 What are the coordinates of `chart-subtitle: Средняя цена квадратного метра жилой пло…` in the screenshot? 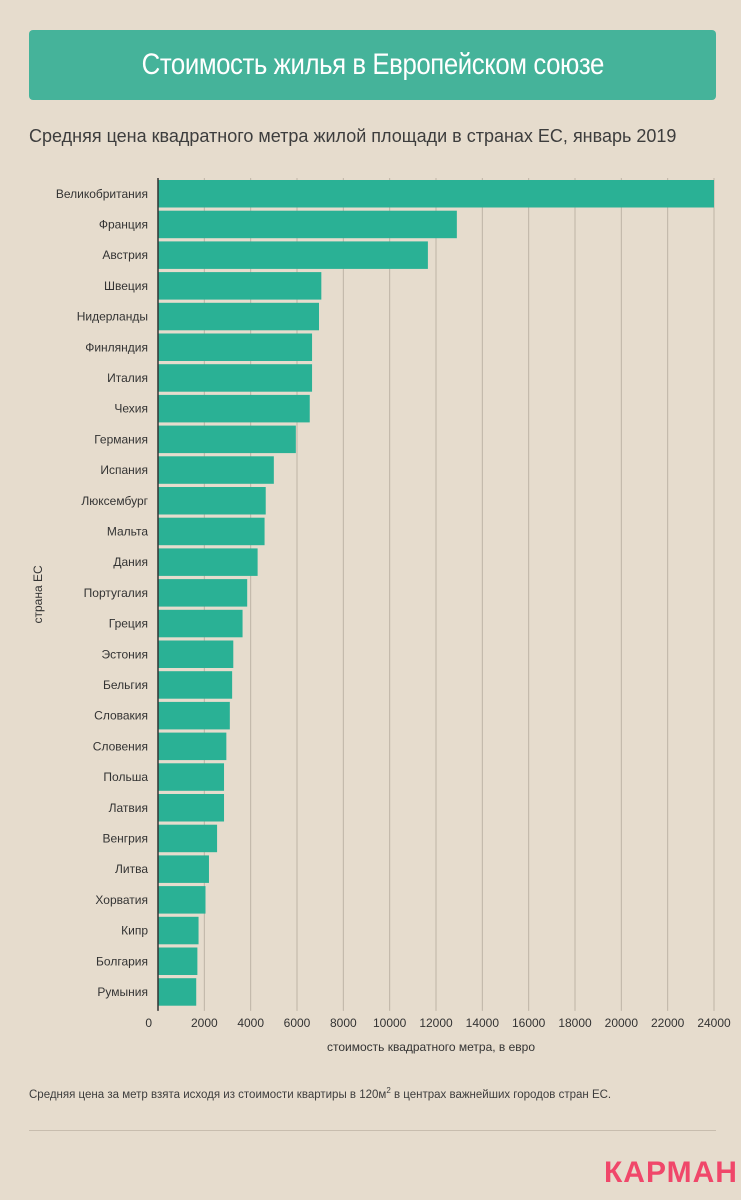 It's located at (353, 136).